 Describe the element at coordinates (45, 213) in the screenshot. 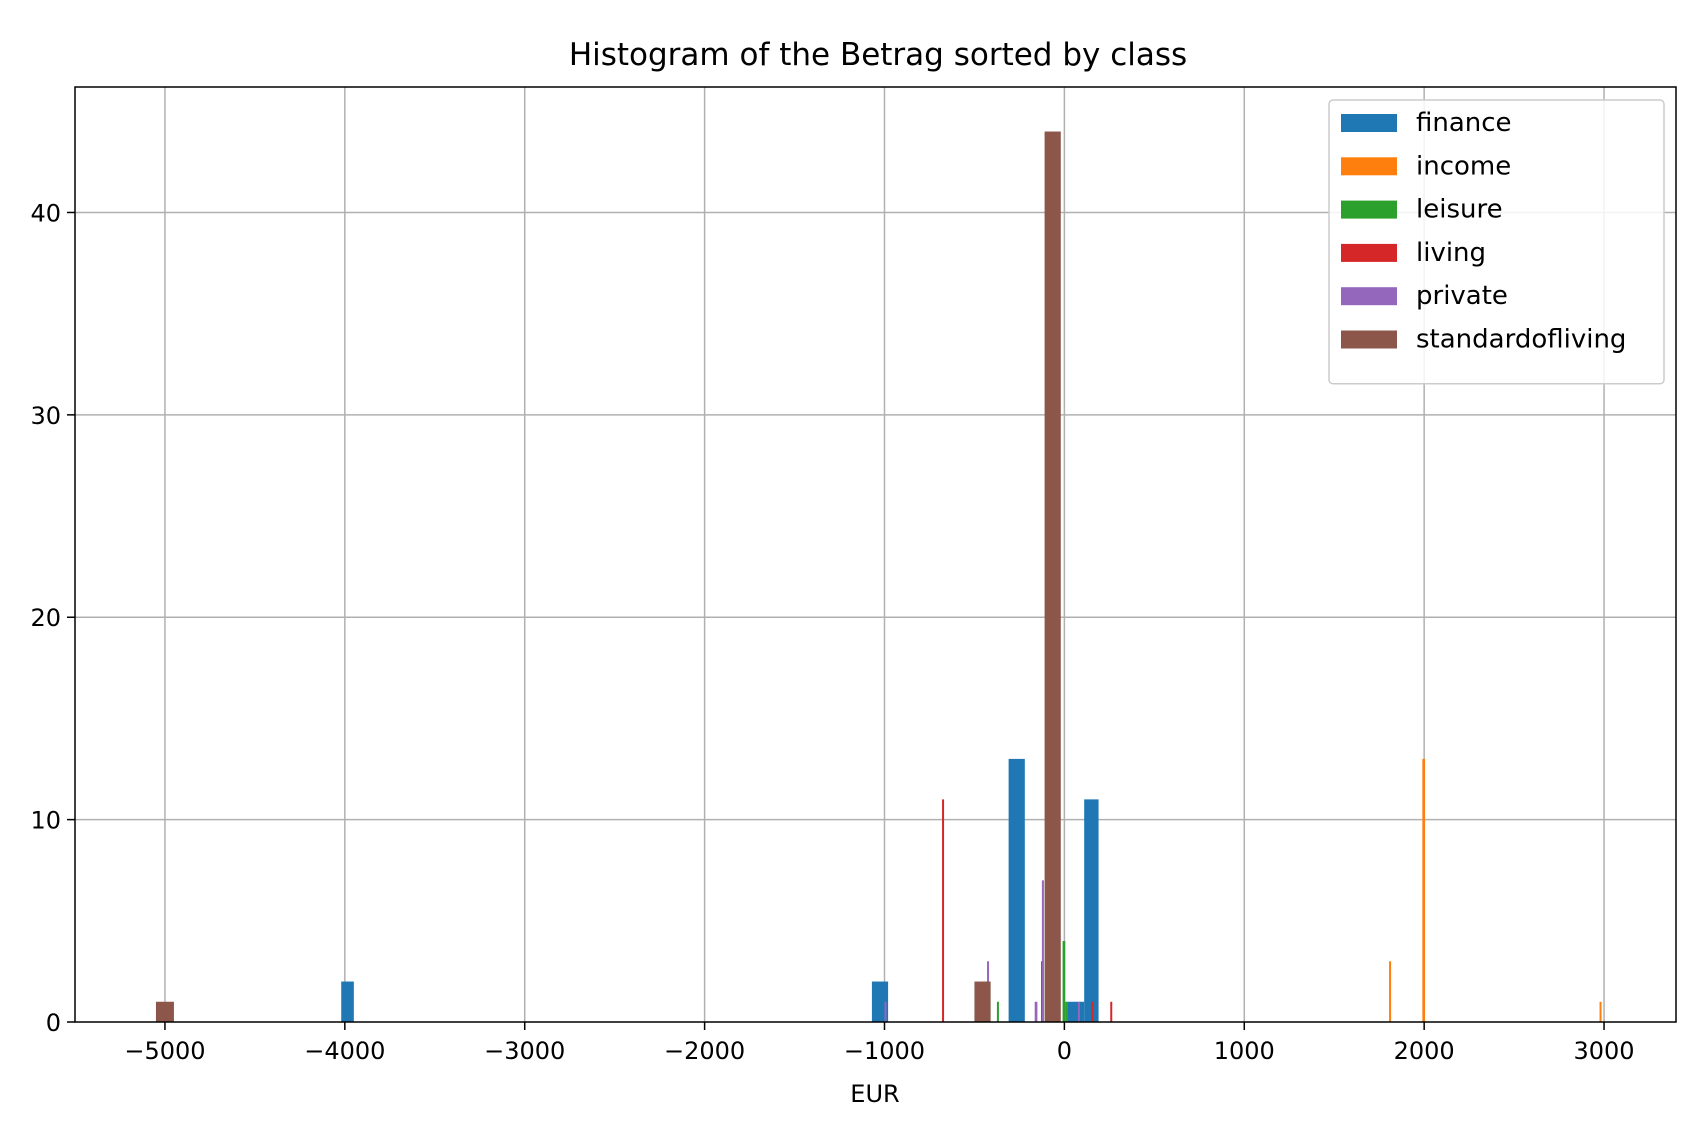

I see `y-tick-label: 40` at that location.